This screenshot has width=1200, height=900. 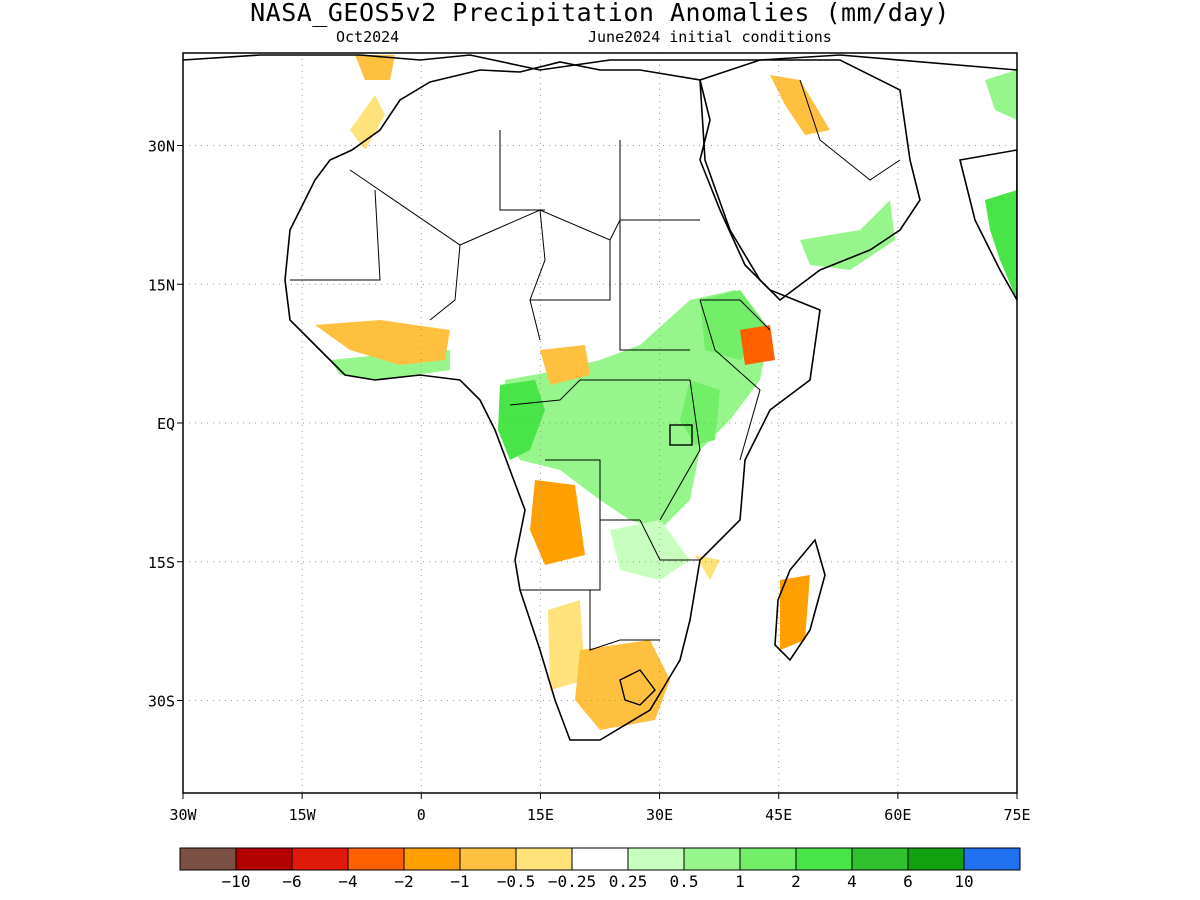 I want to click on lon-label: 15W, so click(x=303, y=815).